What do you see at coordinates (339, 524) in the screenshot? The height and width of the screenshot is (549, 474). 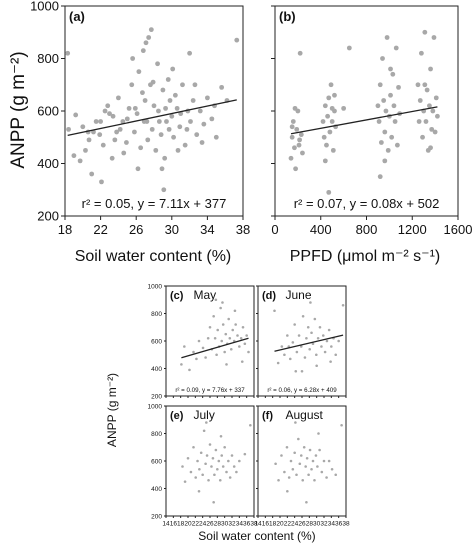 I see `panel-f-xtick-label: 36` at bounding box center [339, 524].